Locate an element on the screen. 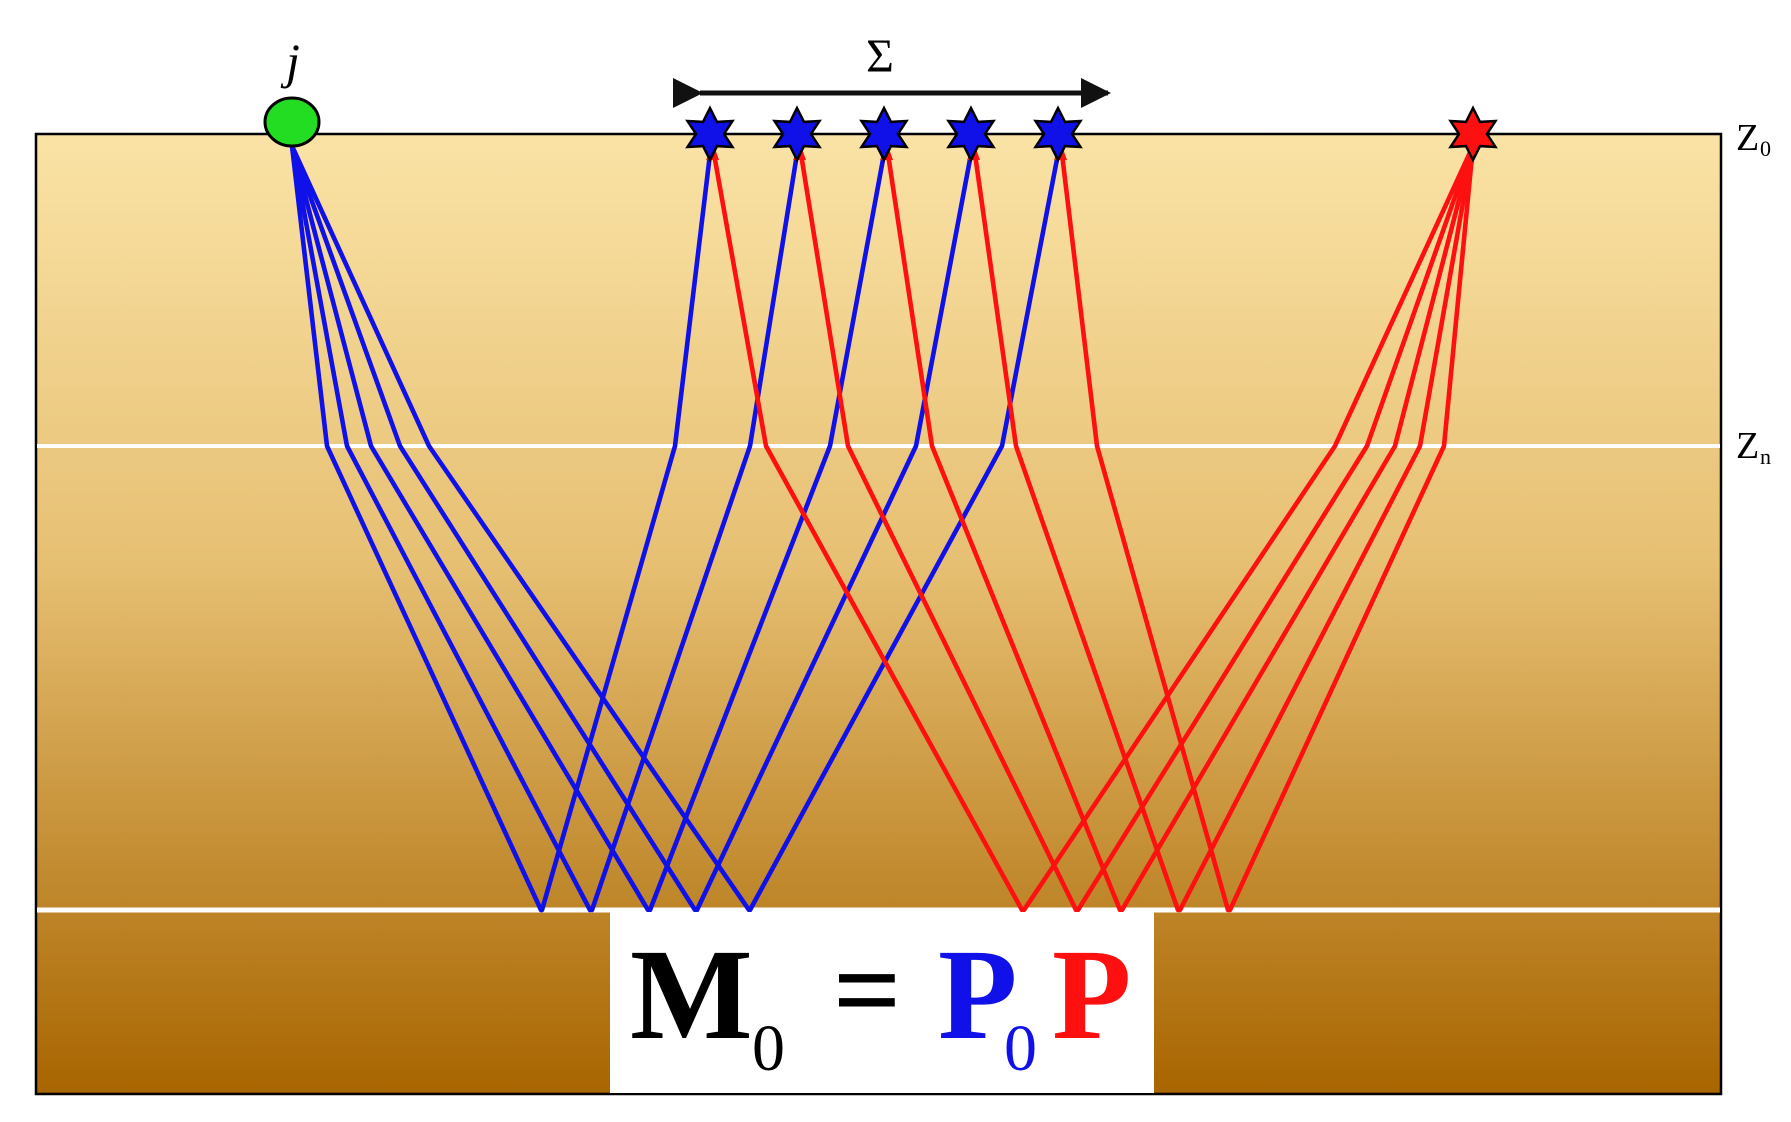  depth-label-zn: Z n is located at coordinates (1753, 447).